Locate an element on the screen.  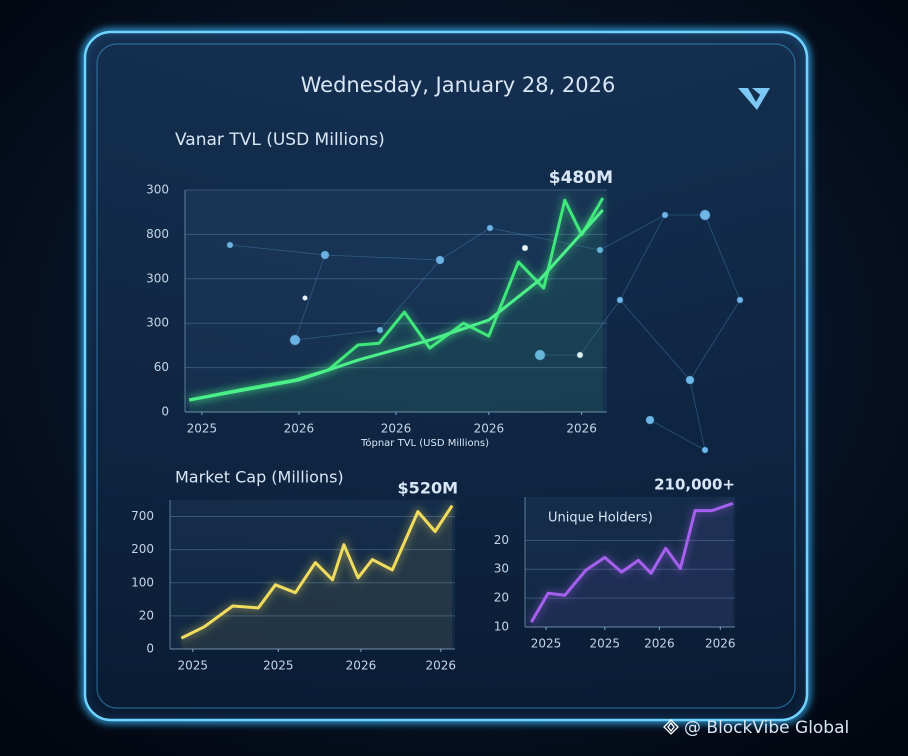
annotation: 210,000+ is located at coordinates (694, 485).